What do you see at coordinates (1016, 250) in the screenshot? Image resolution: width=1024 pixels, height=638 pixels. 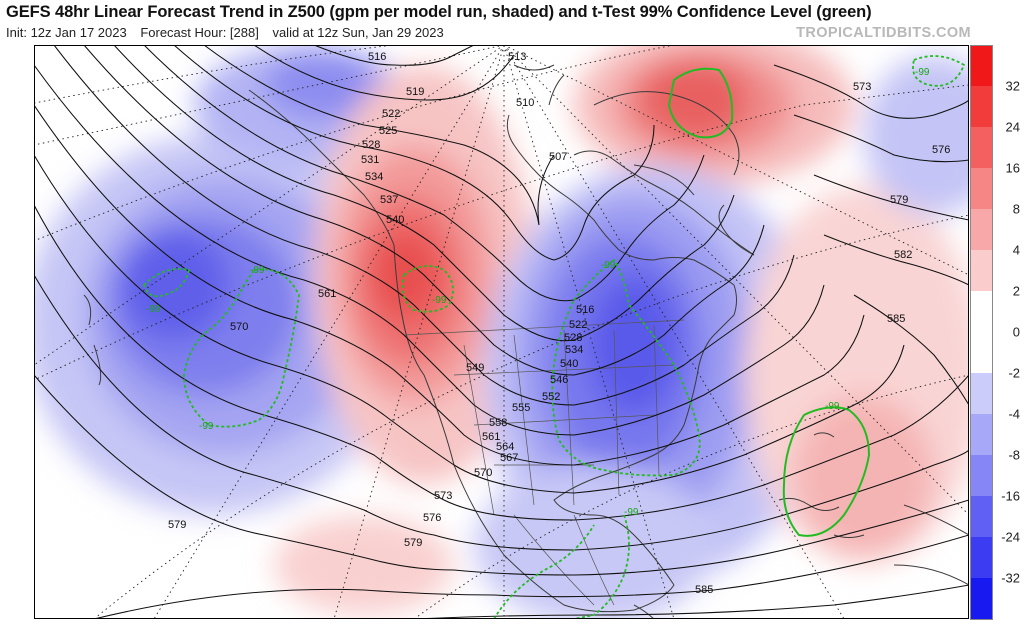 I see `colorbar-tick-label: 4` at bounding box center [1016, 250].